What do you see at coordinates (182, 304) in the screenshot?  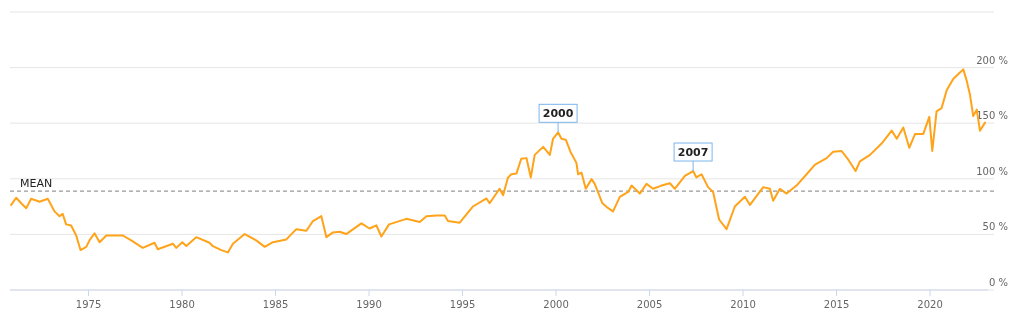 I see `x-tick-label: 1980` at bounding box center [182, 304].